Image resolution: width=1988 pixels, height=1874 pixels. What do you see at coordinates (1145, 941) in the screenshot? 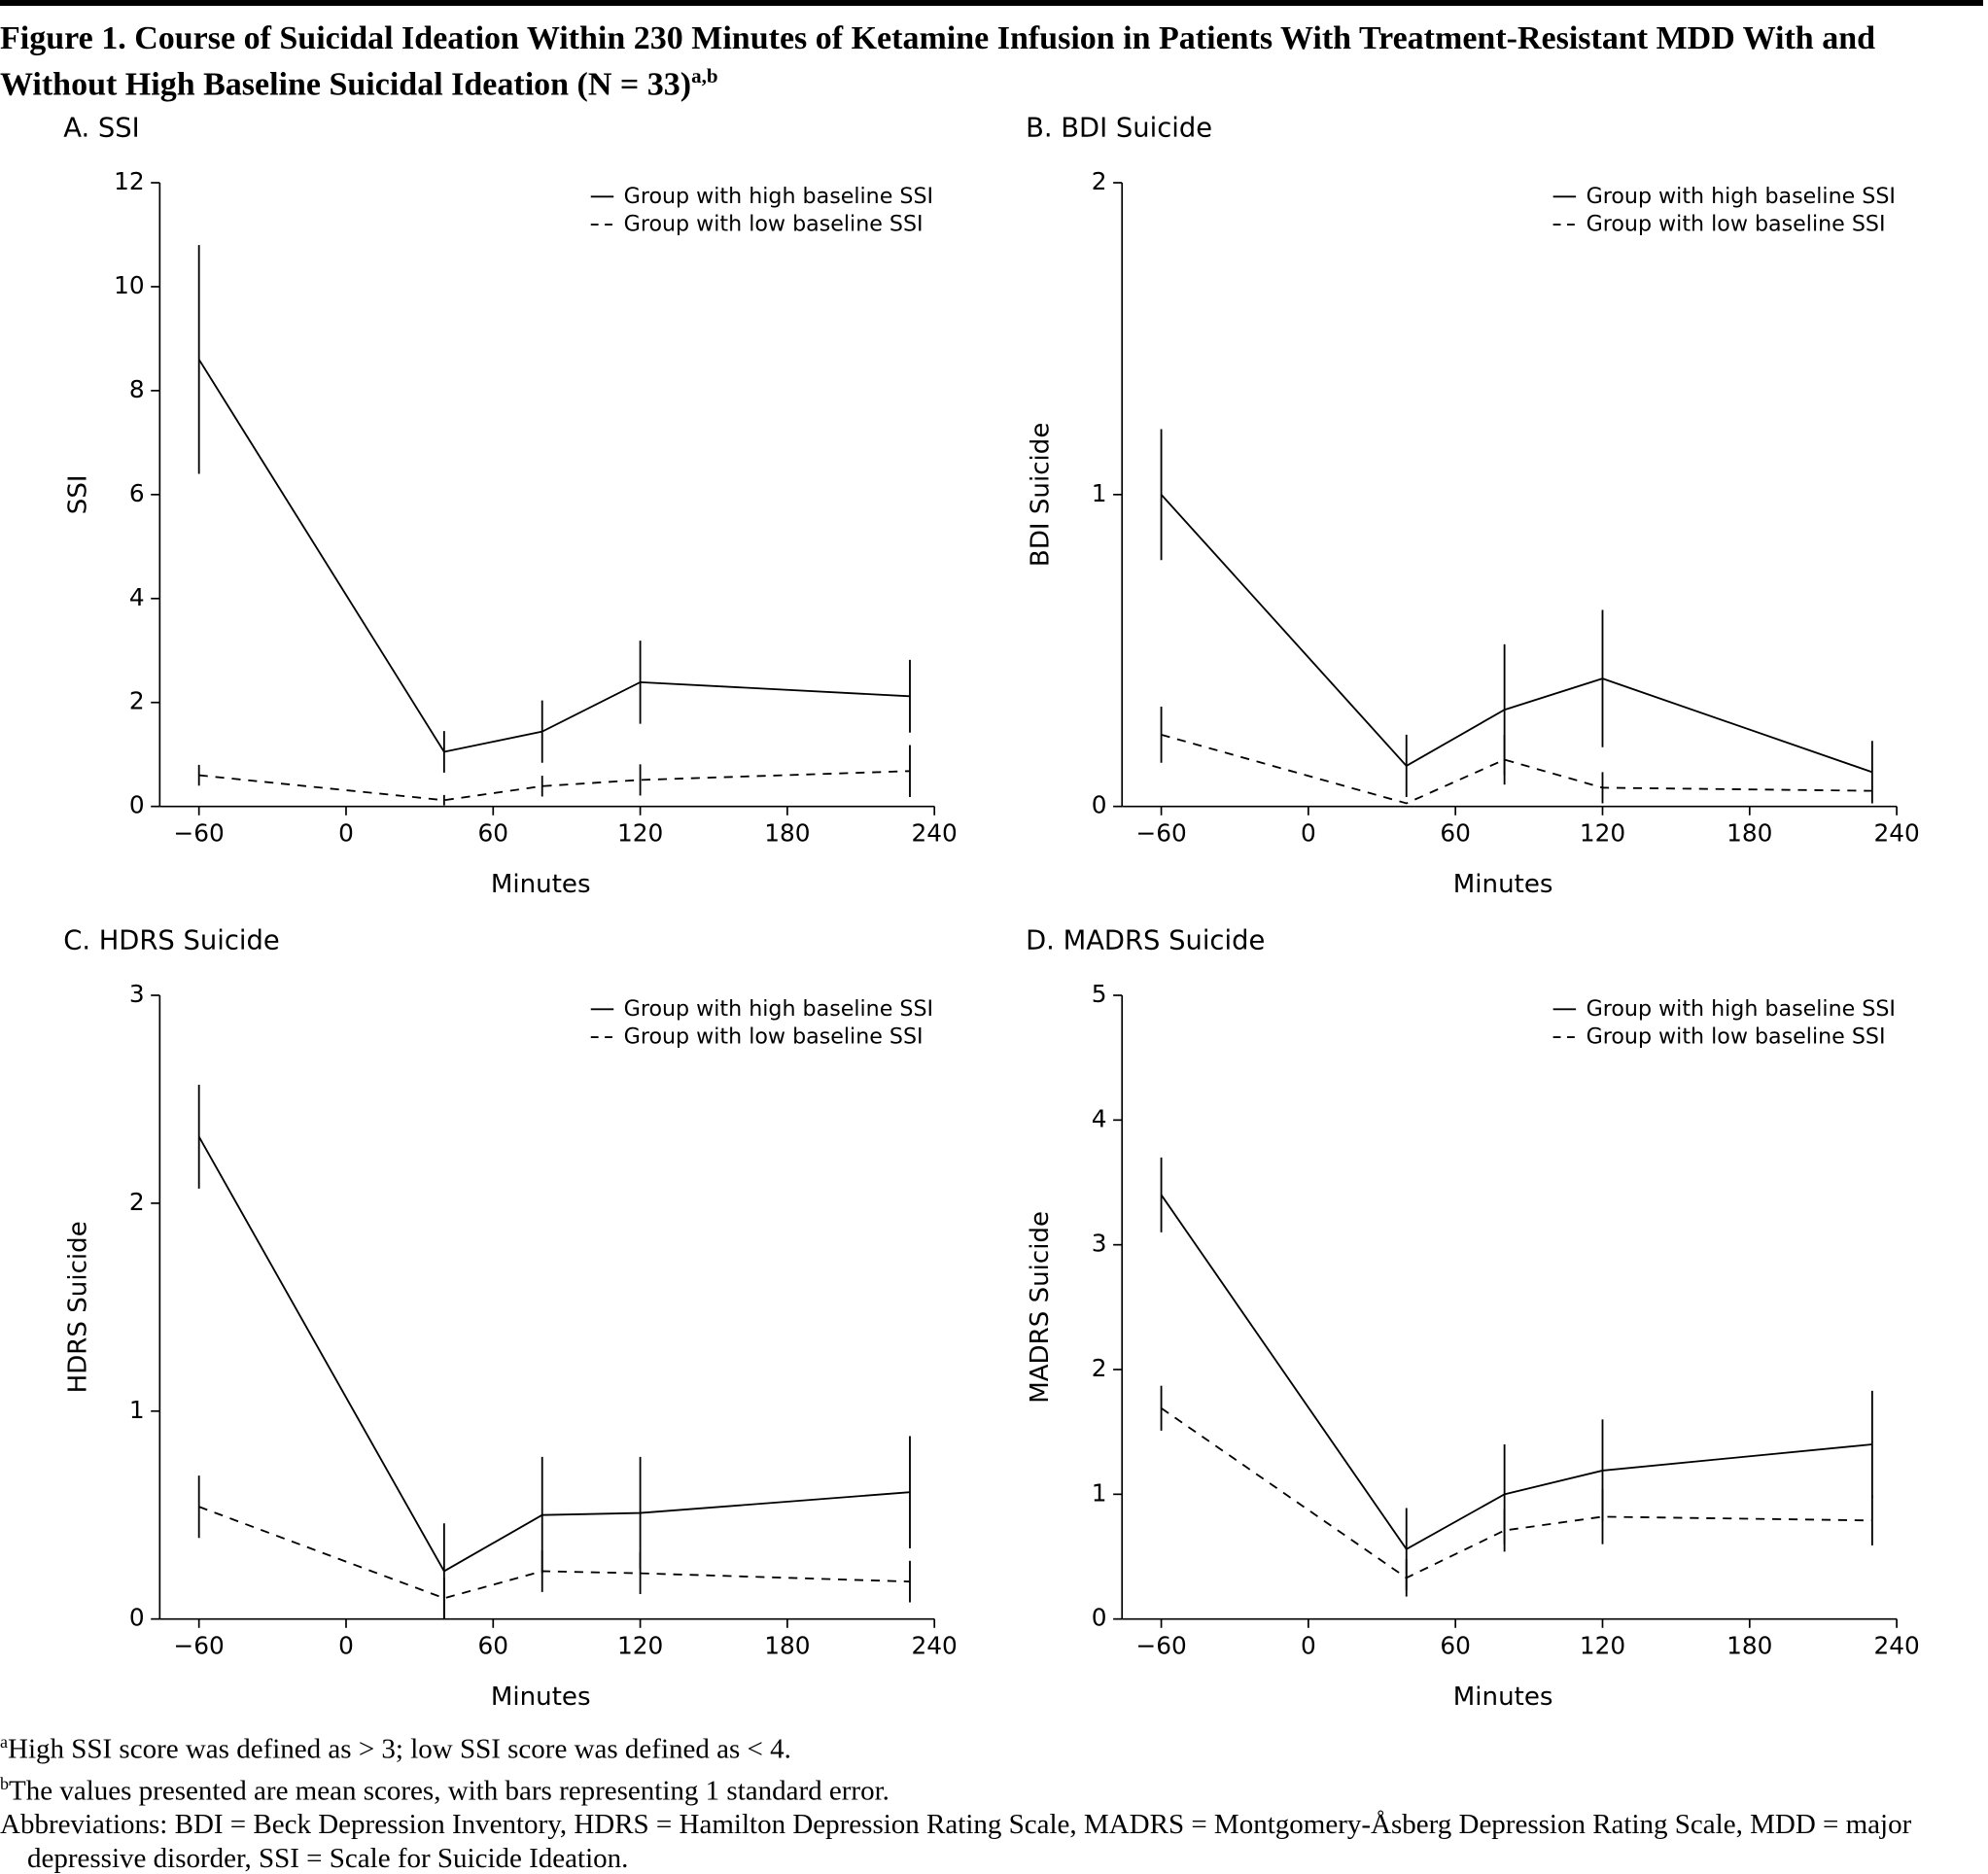
I see `panel-title: D. MADRS Suicide` at bounding box center [1145, 941].